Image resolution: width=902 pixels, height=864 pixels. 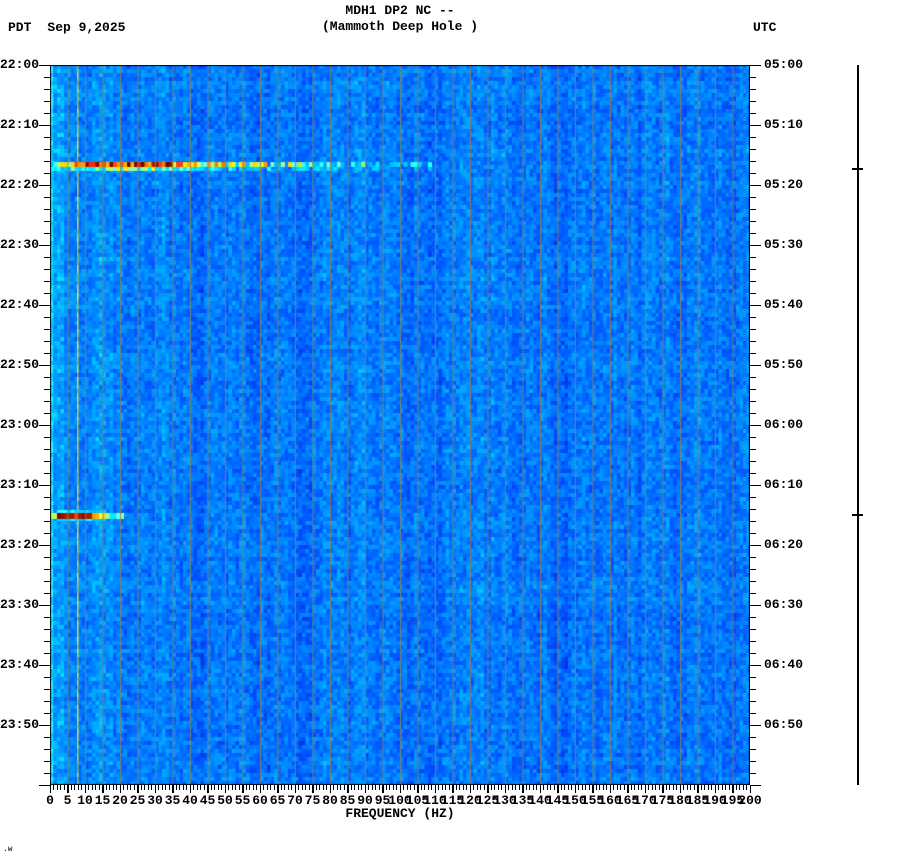 I want to click on left-time-label: 22:20, so click(x=20, y=184).